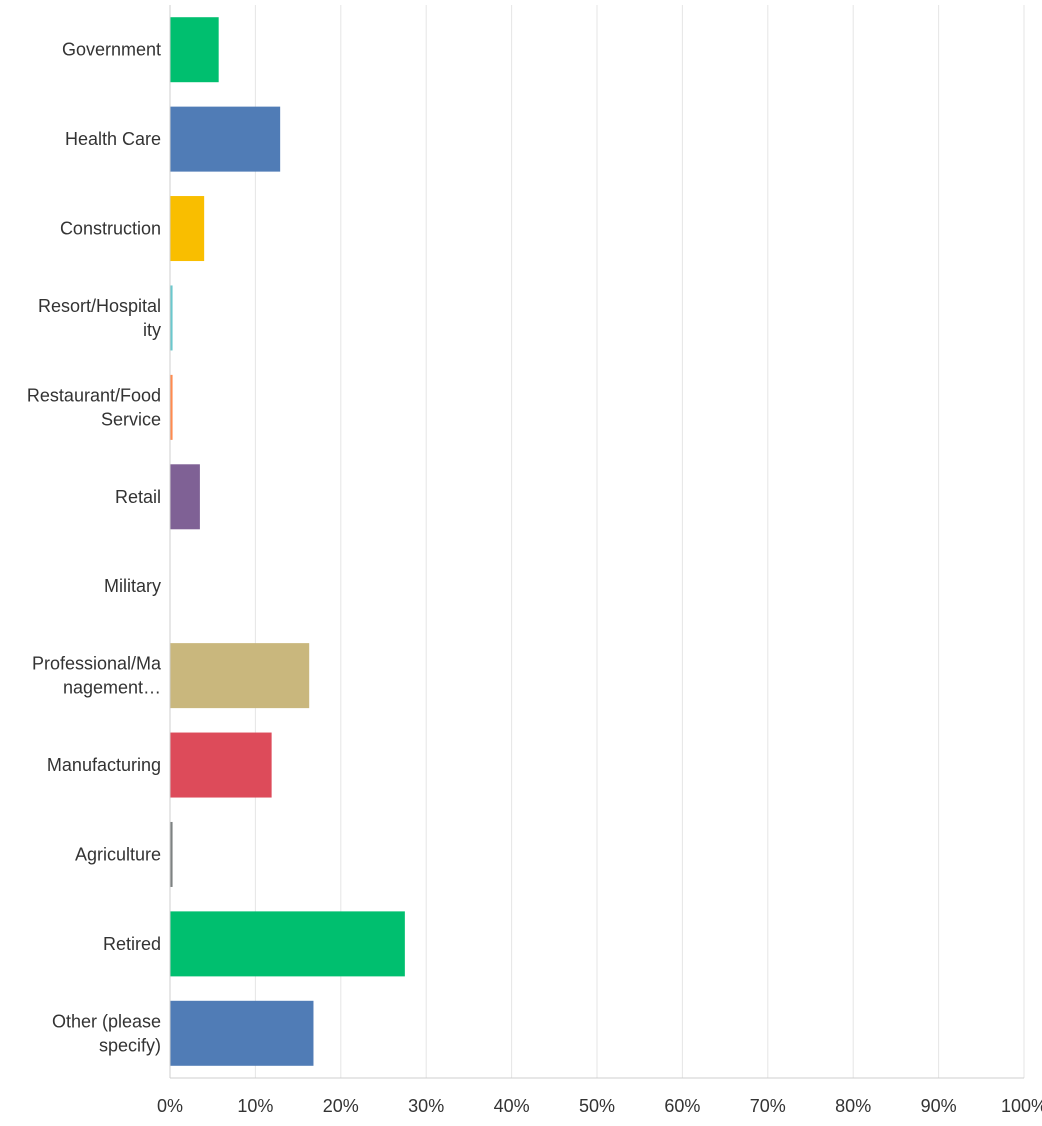  What do you see at coordinates (426, 1106) in the screenshot?
I see `x-tick-label-30: 30%` at bounding box center [426, 1106].